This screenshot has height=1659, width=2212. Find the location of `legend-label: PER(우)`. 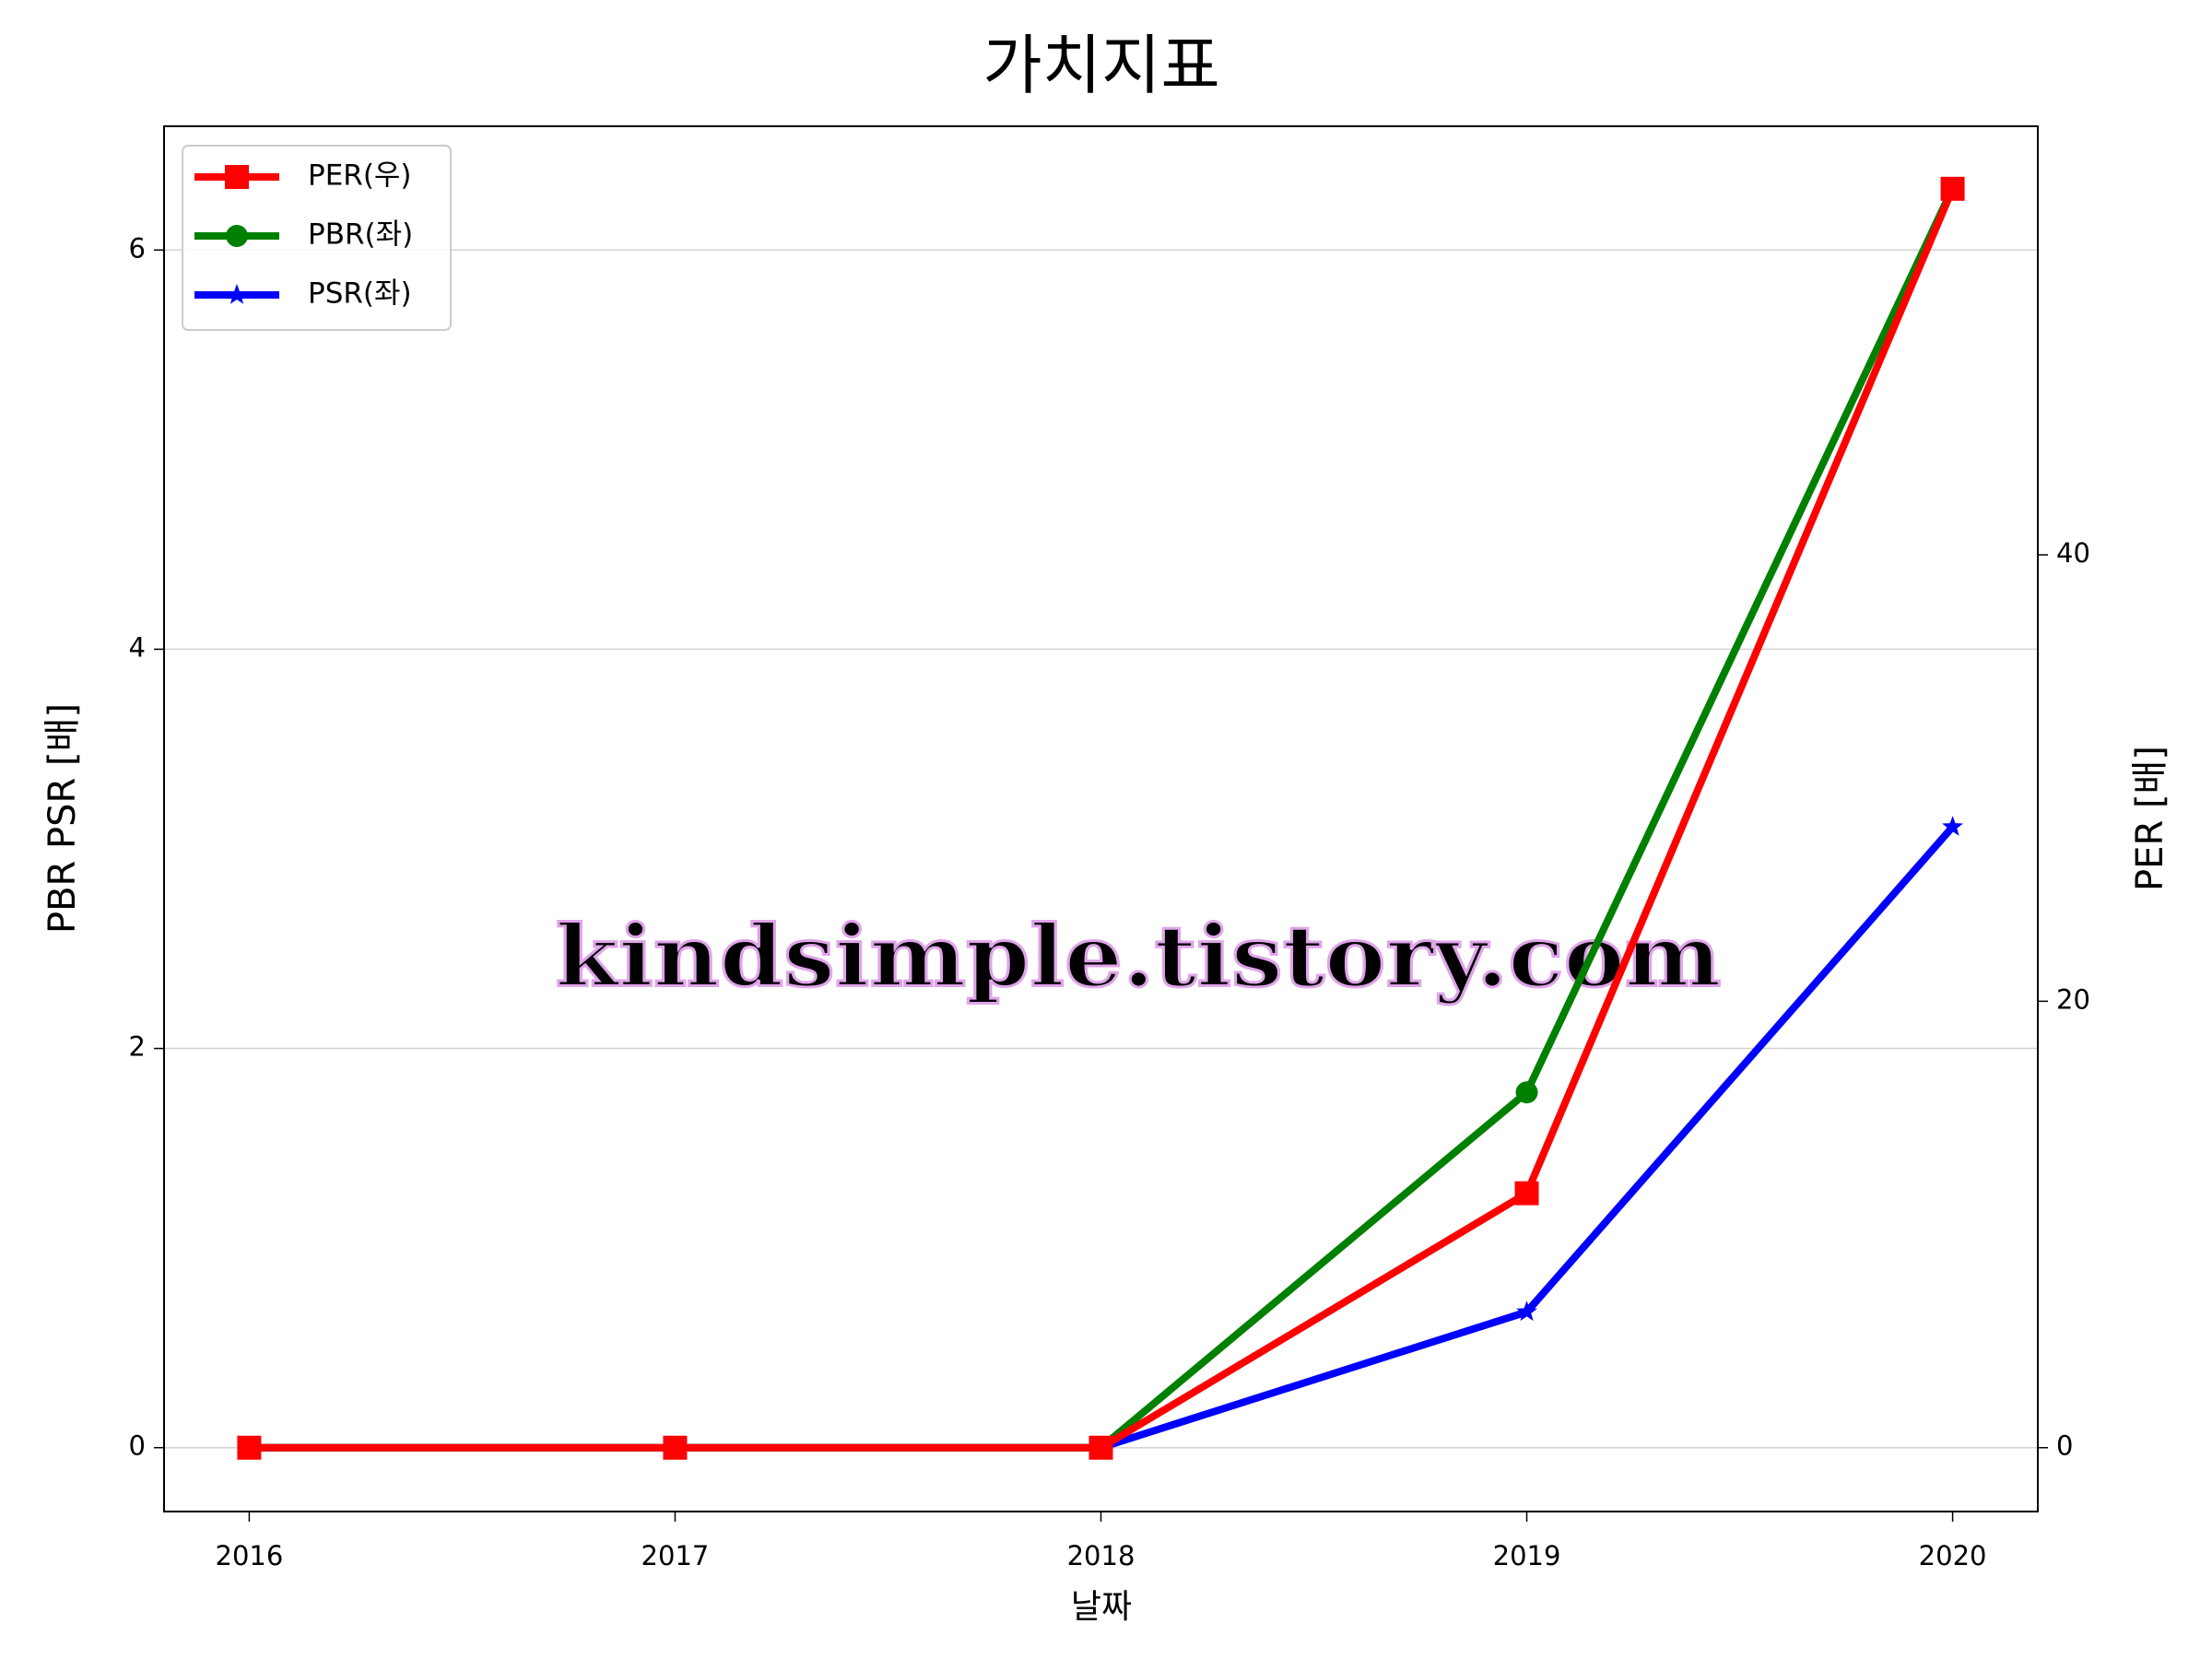

legend-label: PER(우) is located at coordinates (360, 176).